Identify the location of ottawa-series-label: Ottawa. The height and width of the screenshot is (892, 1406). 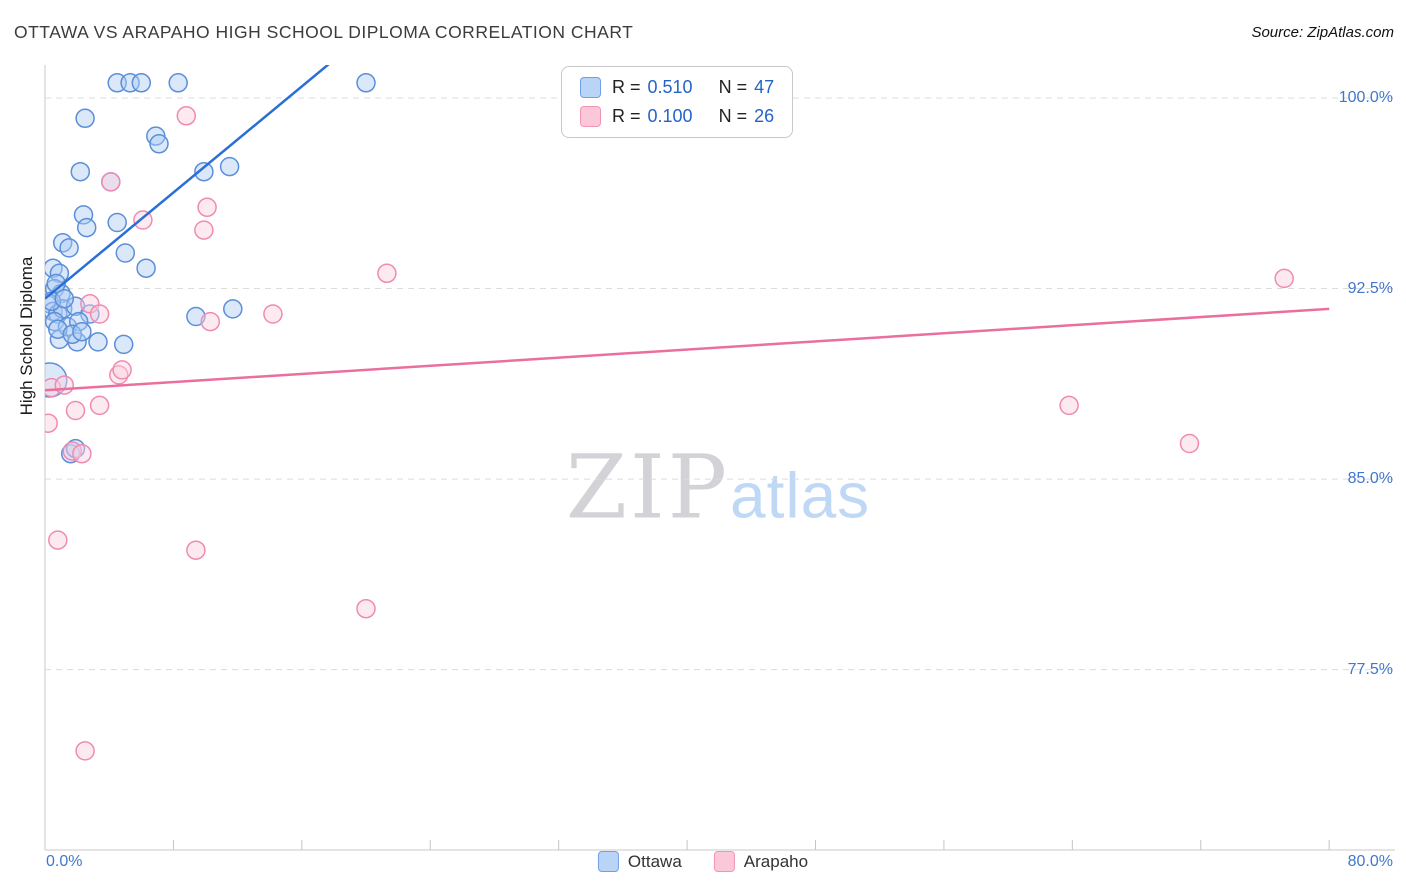
(654, 861).